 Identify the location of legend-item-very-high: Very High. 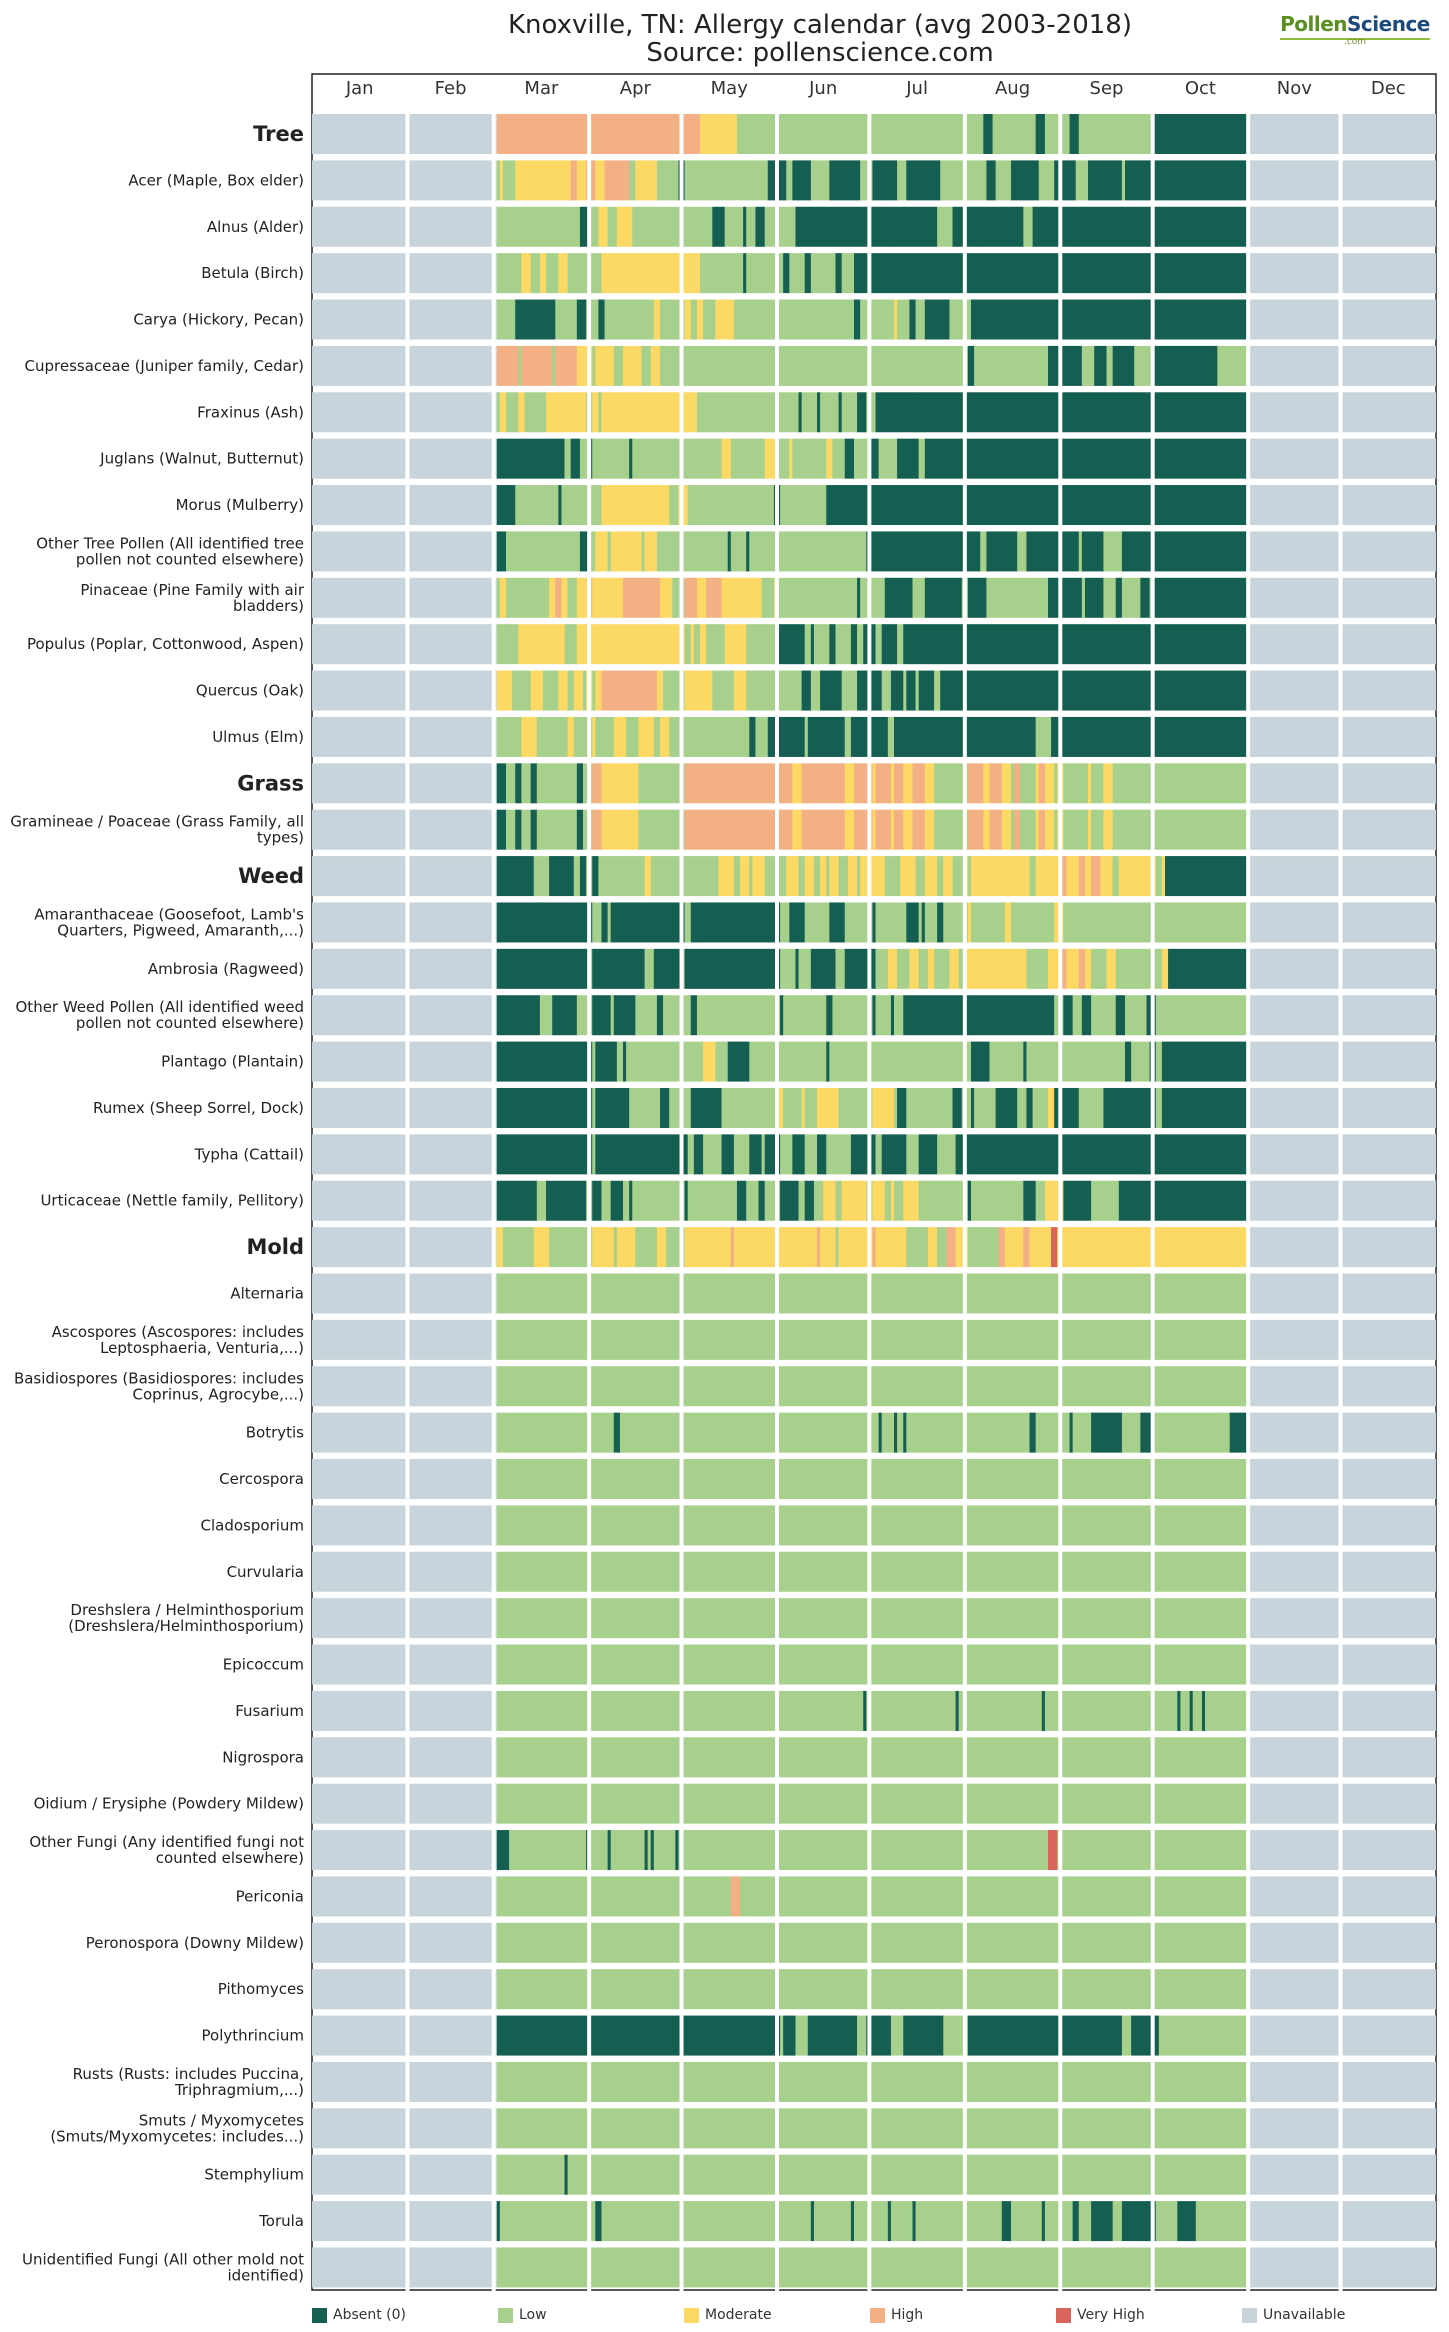
(1100, 2315).